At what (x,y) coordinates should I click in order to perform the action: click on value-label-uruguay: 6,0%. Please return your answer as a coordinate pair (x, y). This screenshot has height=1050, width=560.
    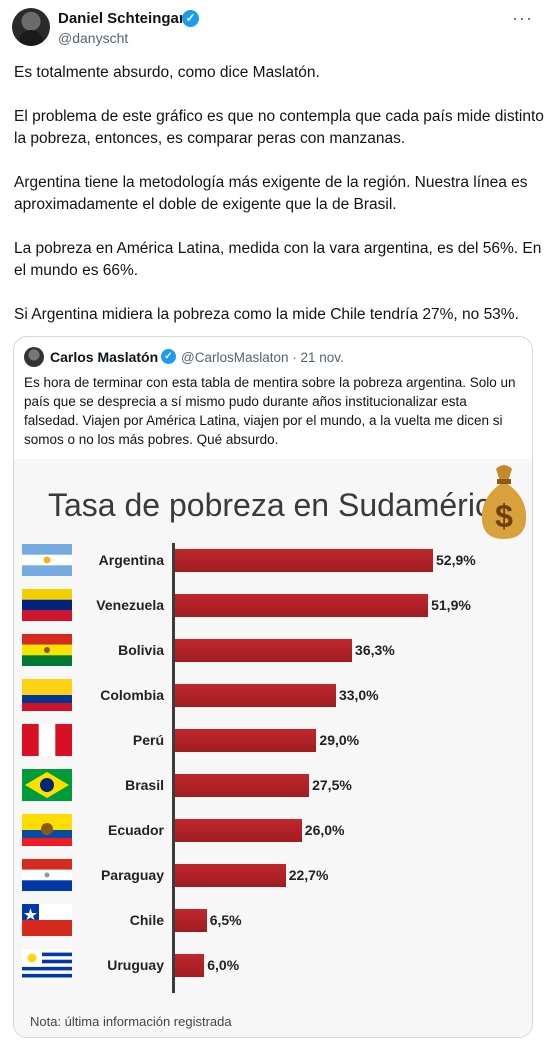
    Looking at the image, I should click on (223, 965).